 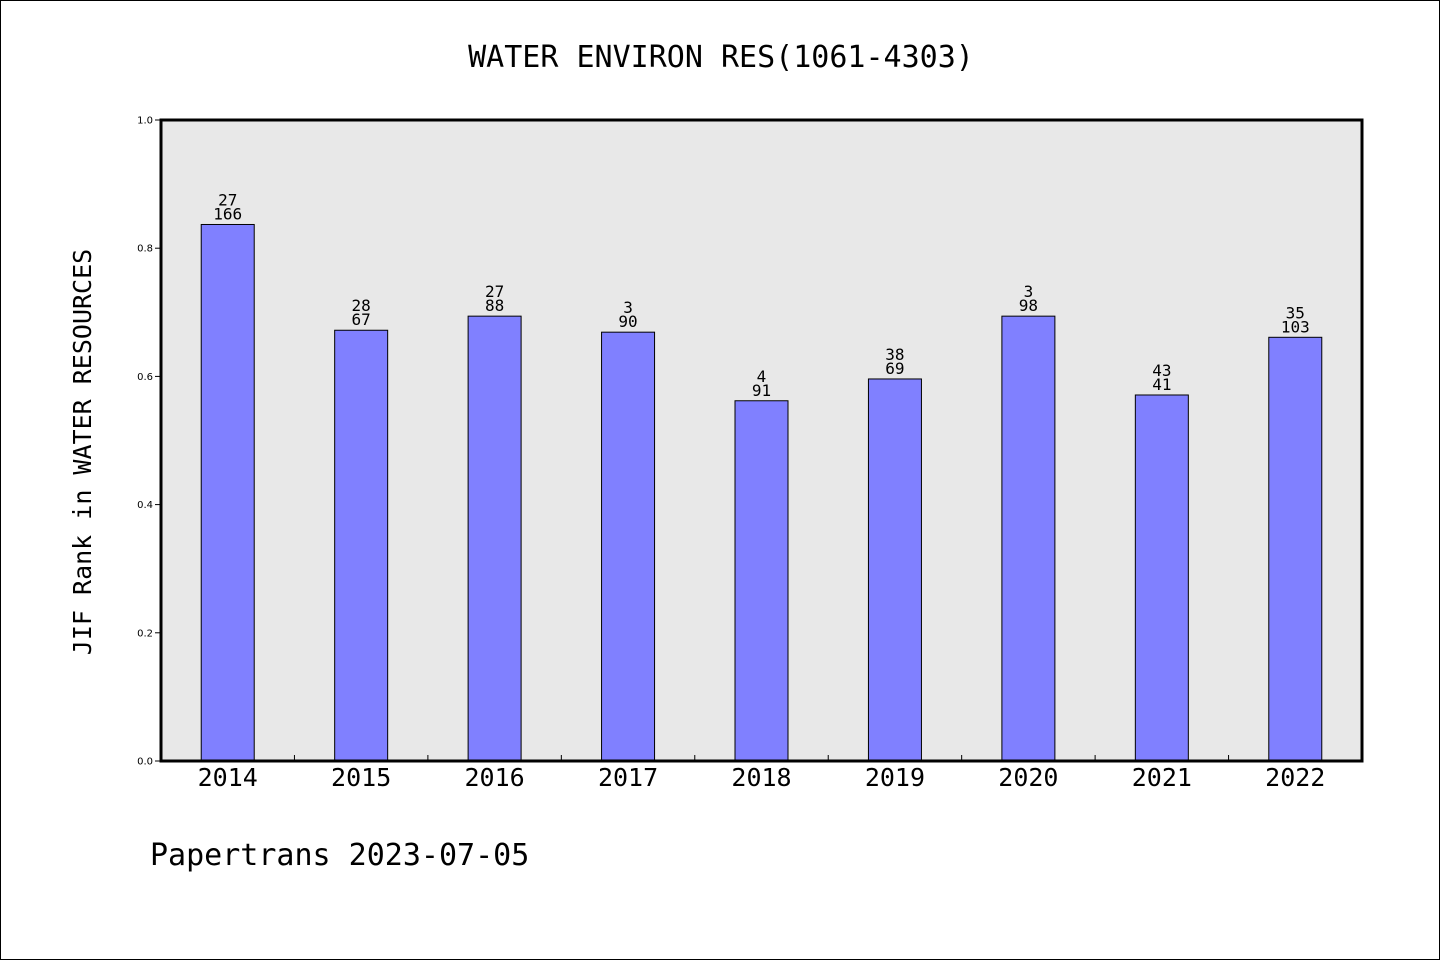 What do you see at coordinates (1295, 549) in the screenshot?
I see `bar-2022` at bounding box center [1295, 549].